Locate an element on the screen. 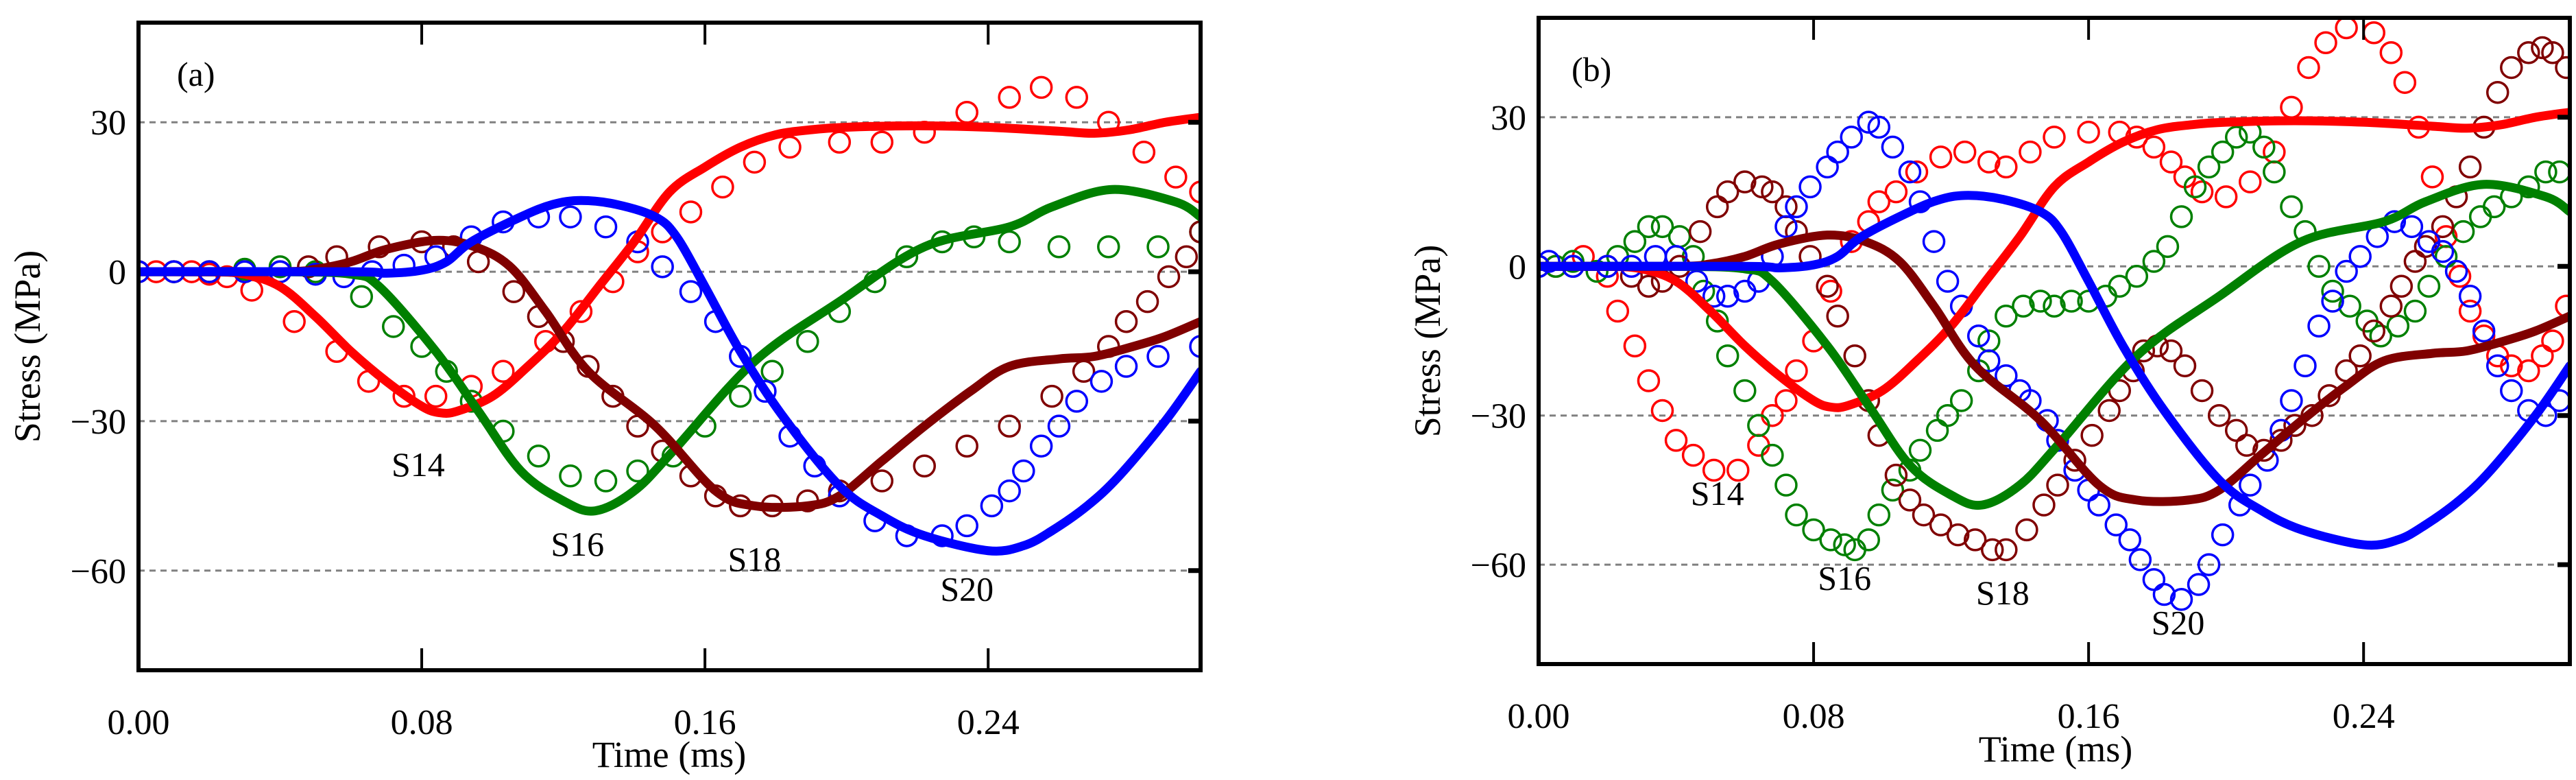  y-axis-title: Stress (MPa) is located at coordinates (1428, 341).